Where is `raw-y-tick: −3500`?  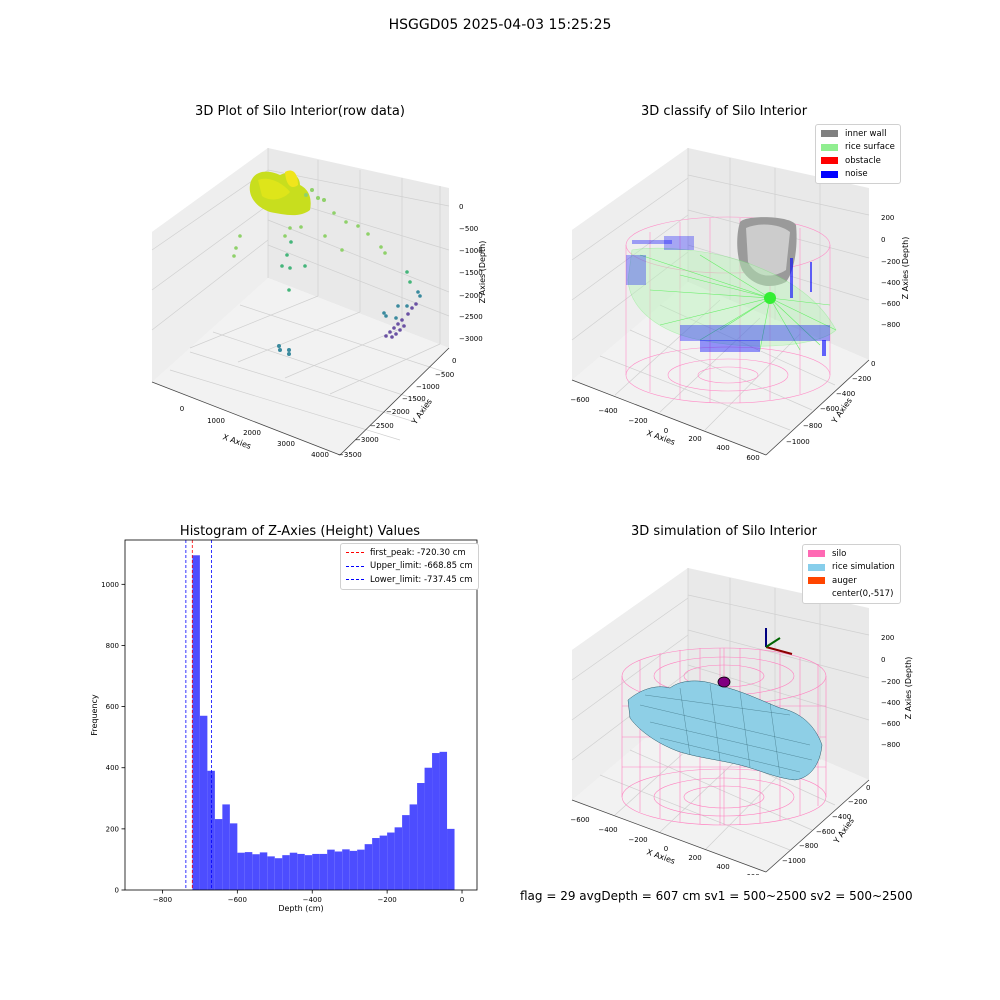 raw-y-tick: −3500 is located at coordinates (350, 455).